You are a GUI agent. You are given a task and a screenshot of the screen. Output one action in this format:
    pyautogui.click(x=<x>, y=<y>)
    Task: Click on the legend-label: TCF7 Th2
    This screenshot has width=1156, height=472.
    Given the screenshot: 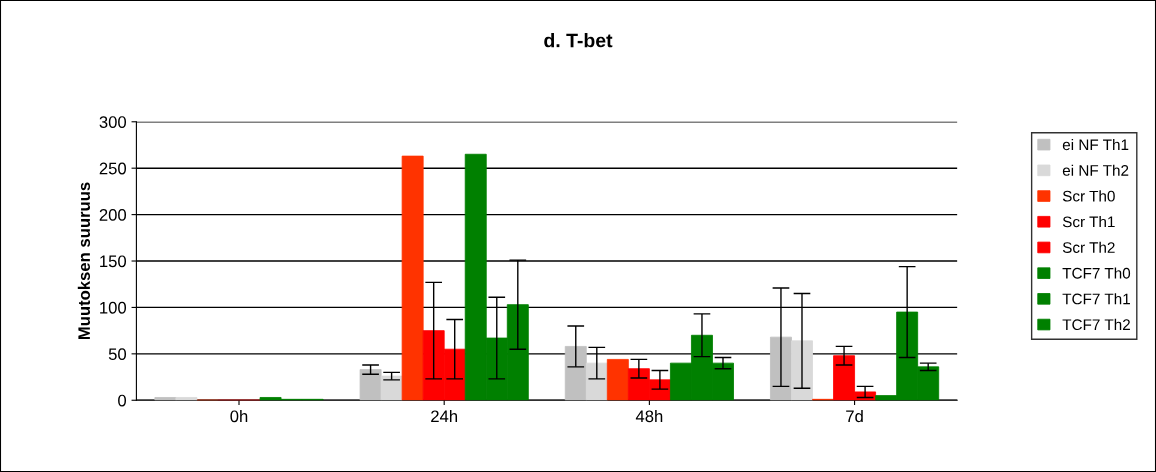 What is the action you would take?
    pyautogui.click(x=1096, y=324)
    